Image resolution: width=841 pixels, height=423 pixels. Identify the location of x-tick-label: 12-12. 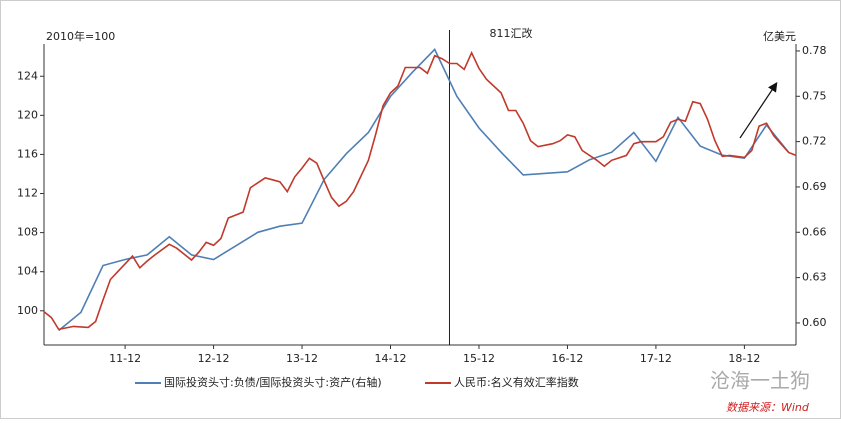
(214, 358).